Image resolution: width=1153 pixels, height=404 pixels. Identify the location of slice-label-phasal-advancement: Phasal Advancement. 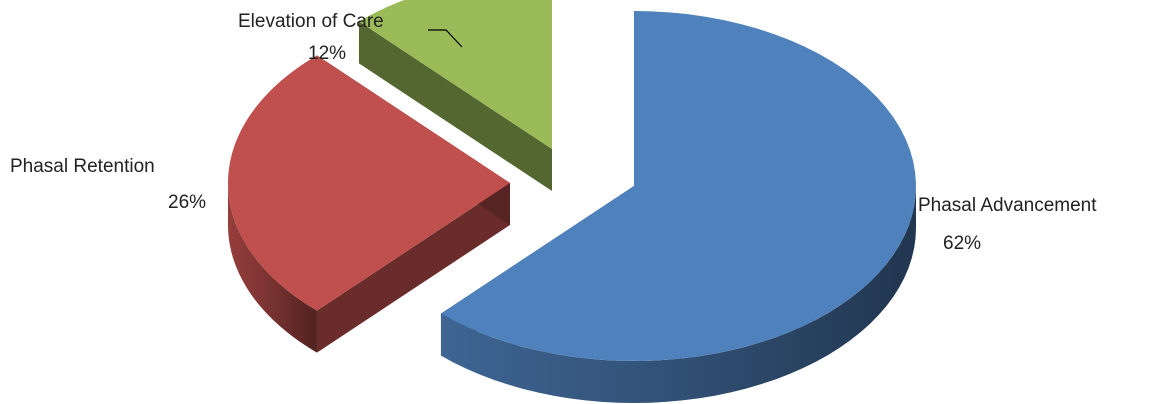
(1007, 205).